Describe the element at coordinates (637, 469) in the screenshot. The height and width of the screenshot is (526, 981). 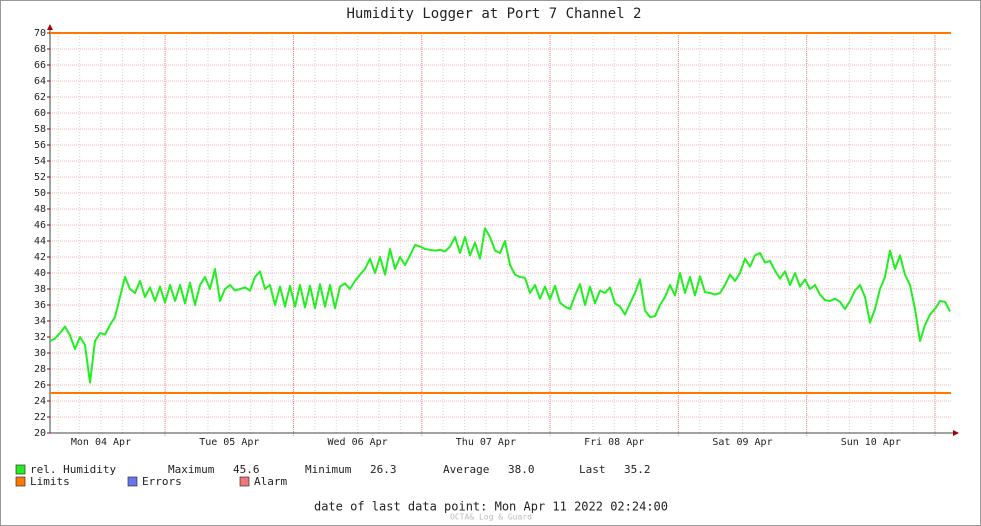
I see `stat-value: 35.2` at that location.